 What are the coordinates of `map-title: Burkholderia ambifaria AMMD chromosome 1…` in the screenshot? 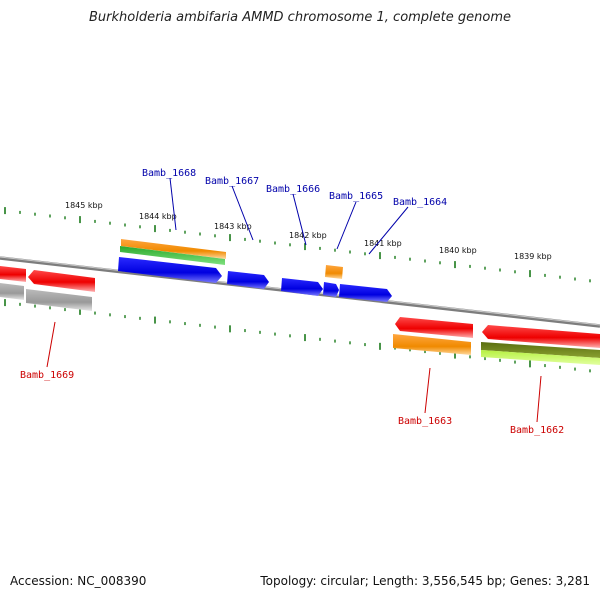 It's located at (300, 17).